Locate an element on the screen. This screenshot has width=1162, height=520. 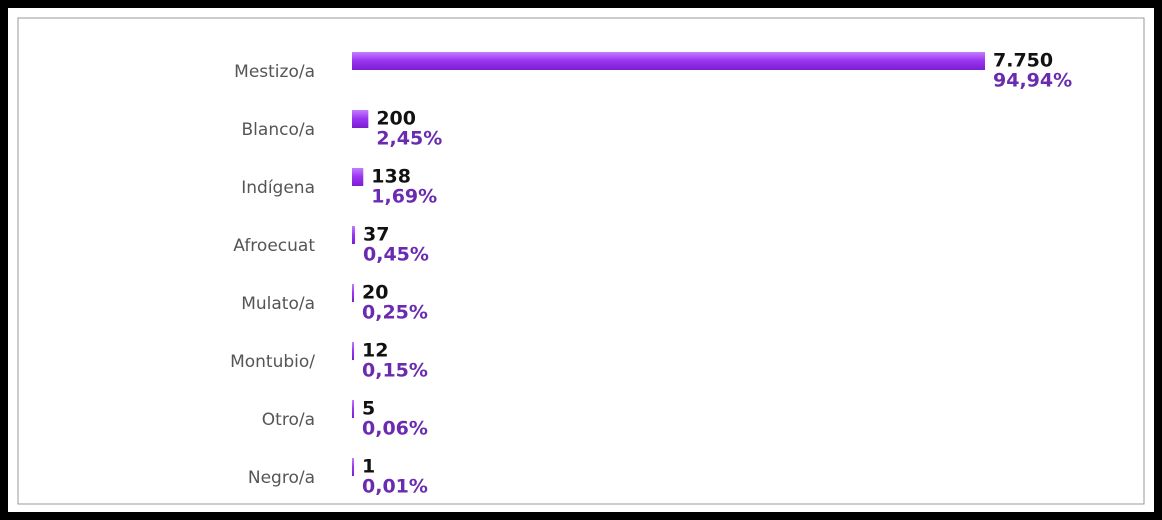
category-label: Afroecuat is located at coordinates (274, 246).